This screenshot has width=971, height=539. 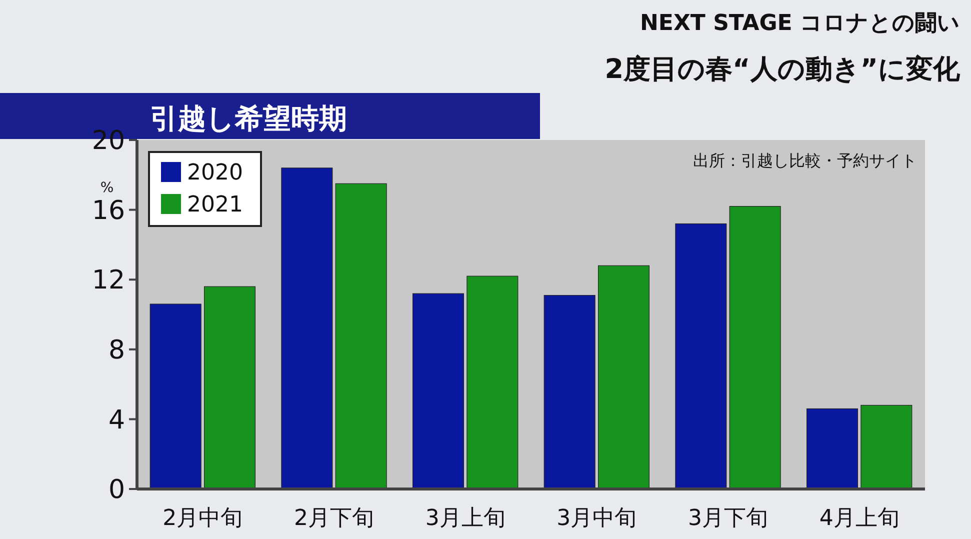 What do you see at coordinates (215, 205) in the screenshot?
I see `legend-label: 2021` at bounding box center [215, 205].